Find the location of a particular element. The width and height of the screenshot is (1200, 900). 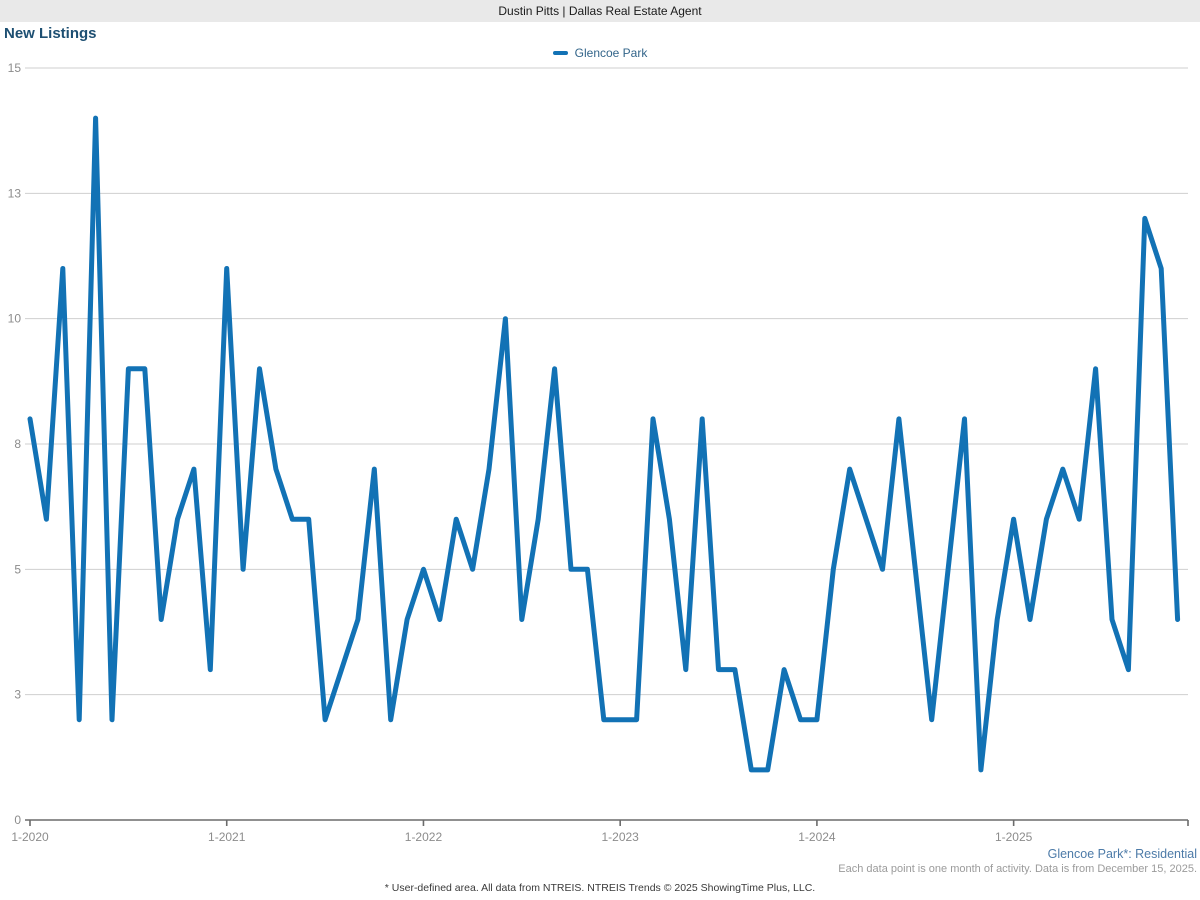

y-axis-tick-label: 13 is located at coordinates (15, 193).